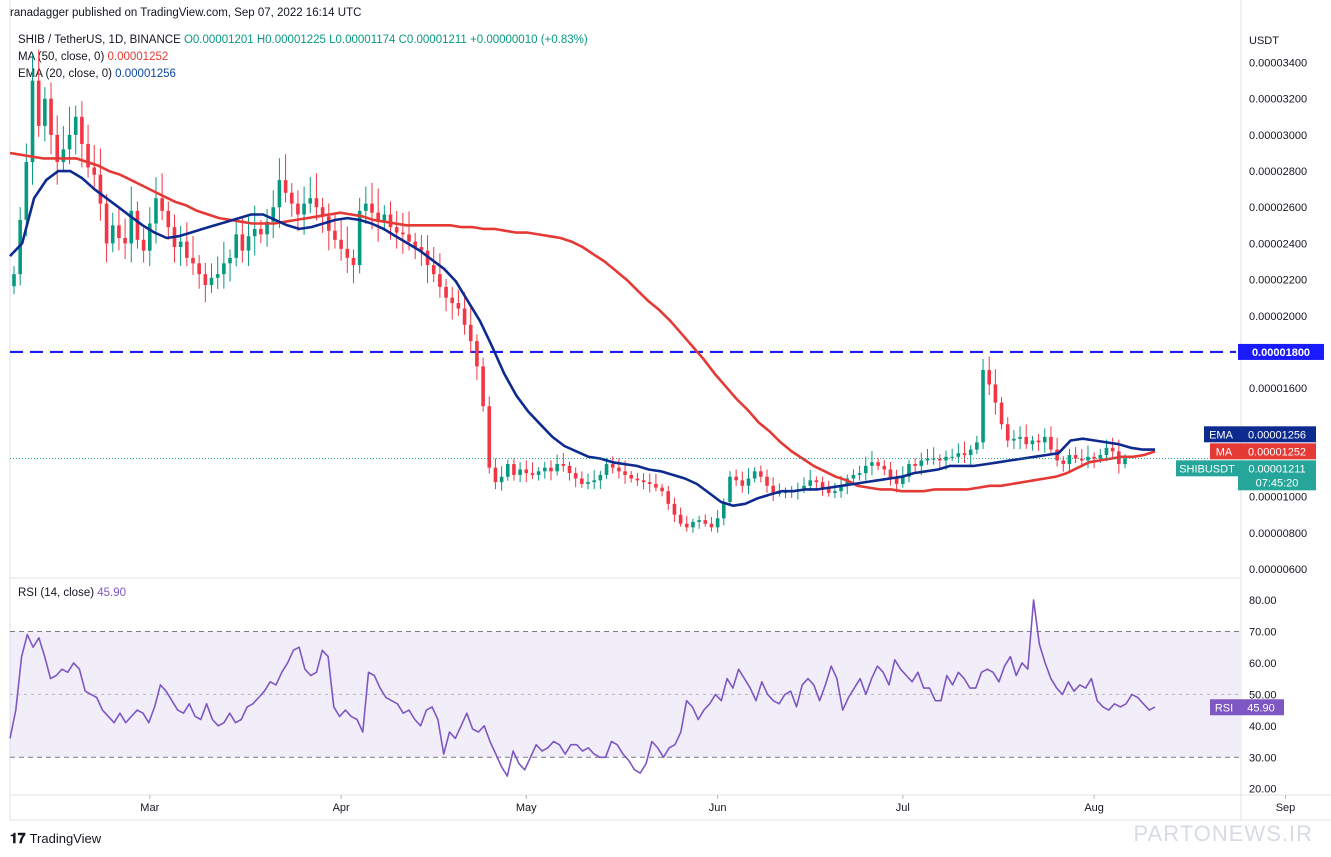 This screenshot has width=1331, height=857. Describe the element at coordinates (99, 40) in the screenshot. I see `symbol-title: SHIB / TetherUS, 1D, BINANCE` at that location.